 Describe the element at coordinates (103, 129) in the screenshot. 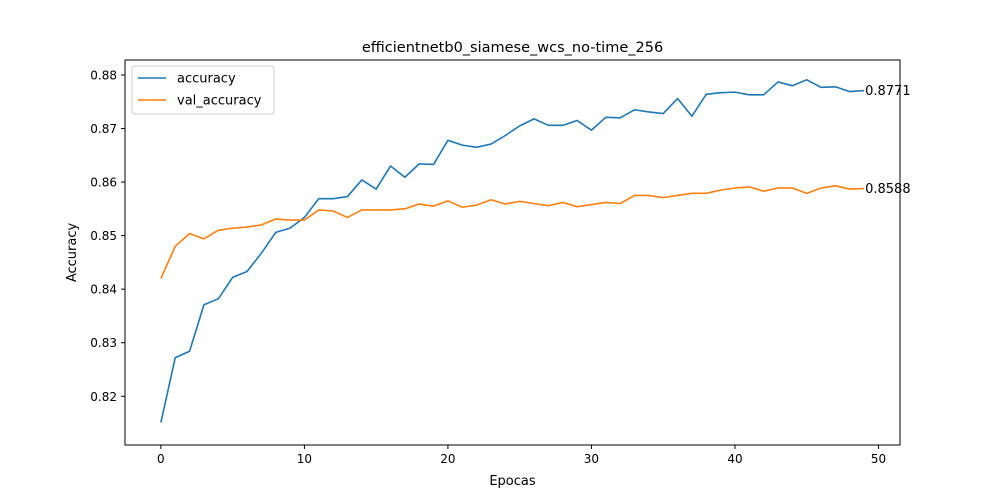

I see `y-tick-label: 0.87` at that location.